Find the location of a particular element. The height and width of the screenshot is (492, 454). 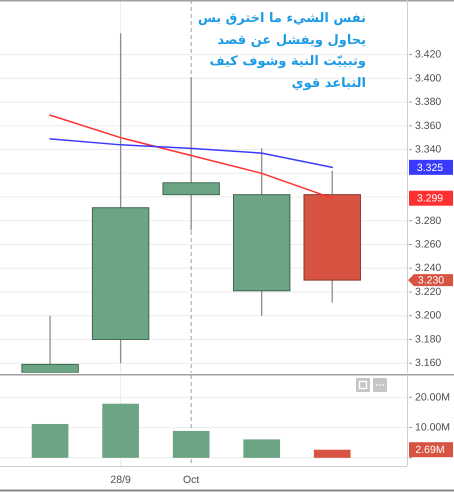

y-tick-label: 3.380 is located at coordinates (428, 102).